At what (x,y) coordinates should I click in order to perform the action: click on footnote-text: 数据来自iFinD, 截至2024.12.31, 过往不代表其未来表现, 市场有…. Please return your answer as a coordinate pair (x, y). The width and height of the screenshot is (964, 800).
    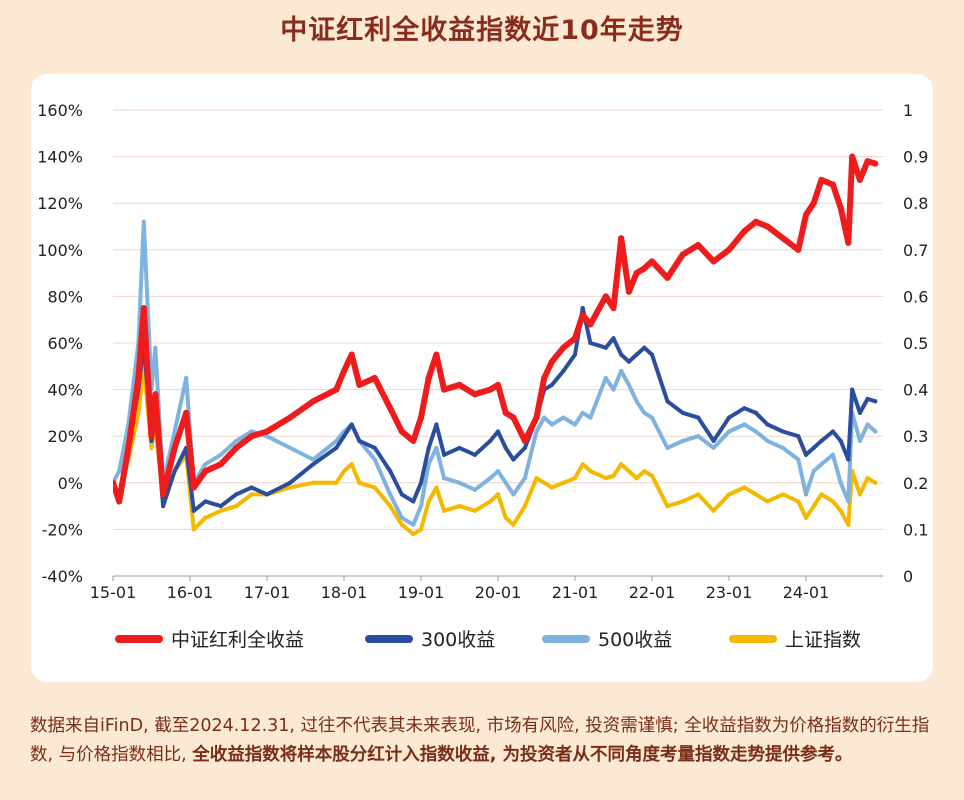
    Looking at the image, I should click on (480, 740).